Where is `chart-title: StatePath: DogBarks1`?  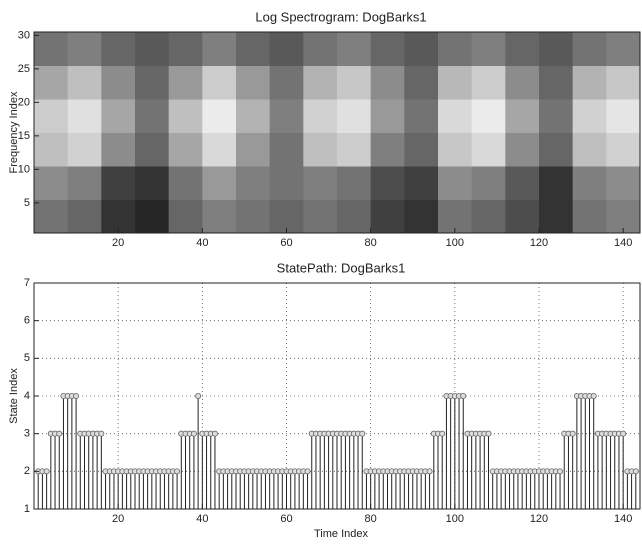 chart-title: StatePath: DogBarks1 is located at coordinates (341, 267).